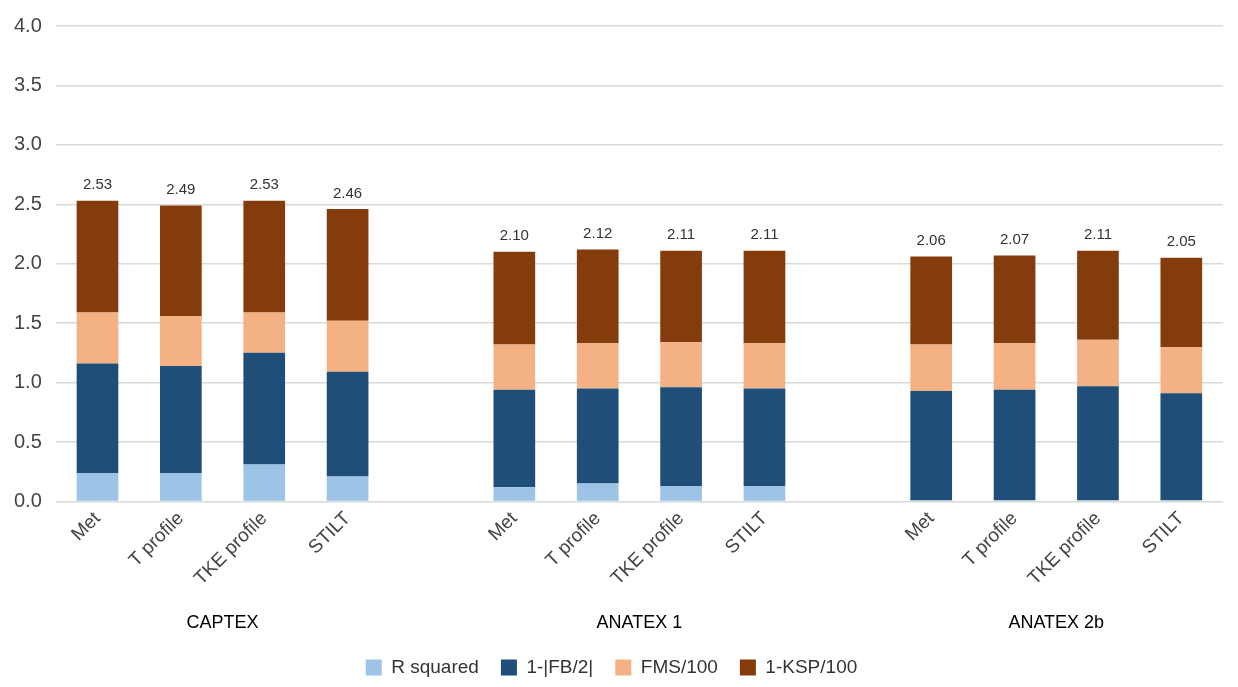 The height and width of the screenshot is (687, 1238). What do you see at coordinates (27, 202) in the screenshot?
I see `y-tick-label: 2.5` at bounding box center [27, 202].